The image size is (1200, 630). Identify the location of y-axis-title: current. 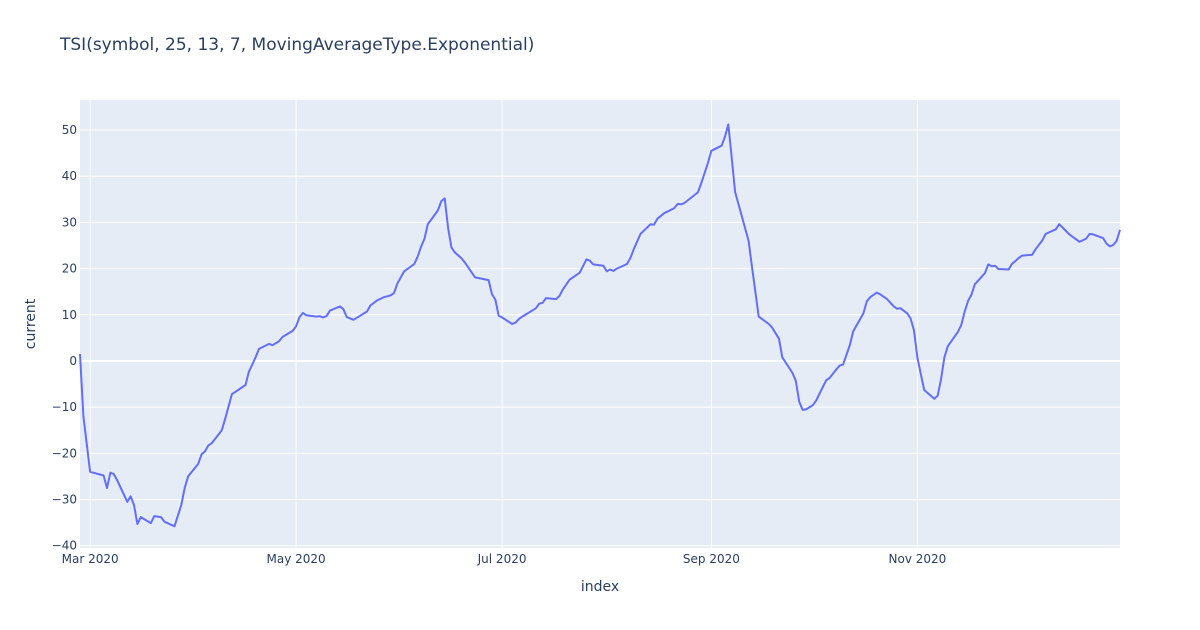
(31, 323).